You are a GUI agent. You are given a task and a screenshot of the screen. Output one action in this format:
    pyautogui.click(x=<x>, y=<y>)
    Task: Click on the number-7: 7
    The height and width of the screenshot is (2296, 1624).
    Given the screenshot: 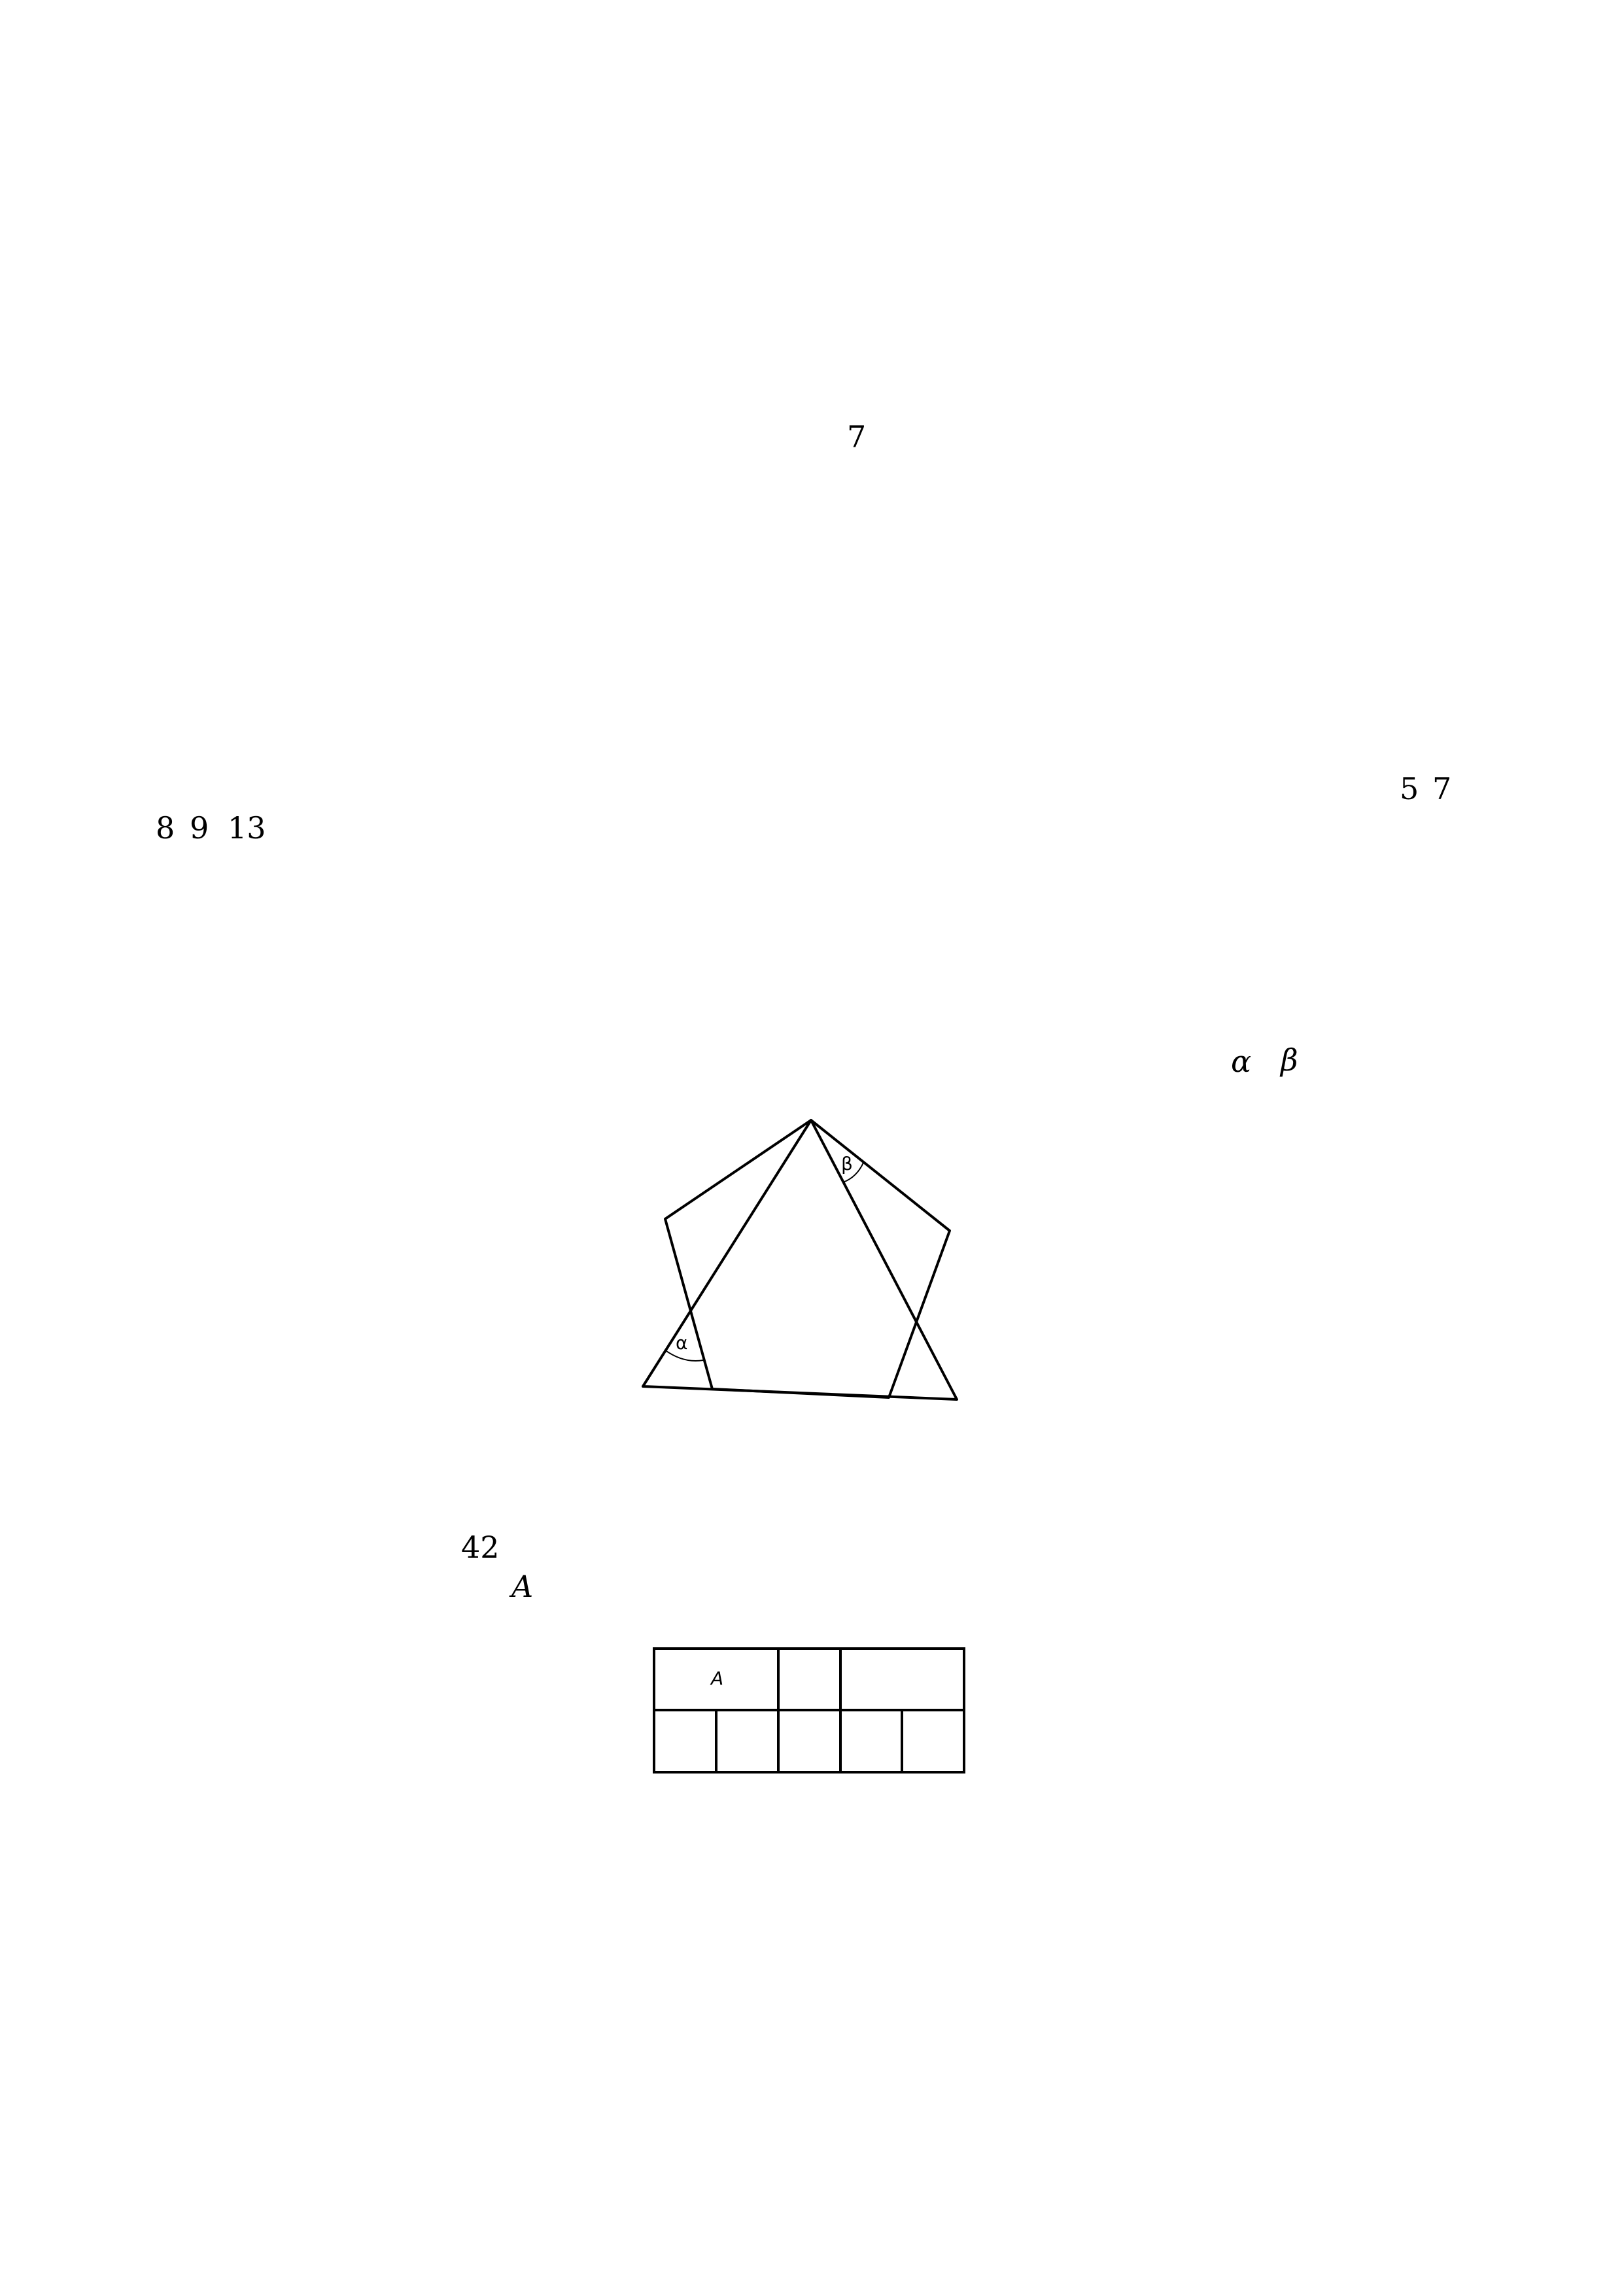 What is the action you would take?
    pyautogui.click(x=1442, y=789)
    